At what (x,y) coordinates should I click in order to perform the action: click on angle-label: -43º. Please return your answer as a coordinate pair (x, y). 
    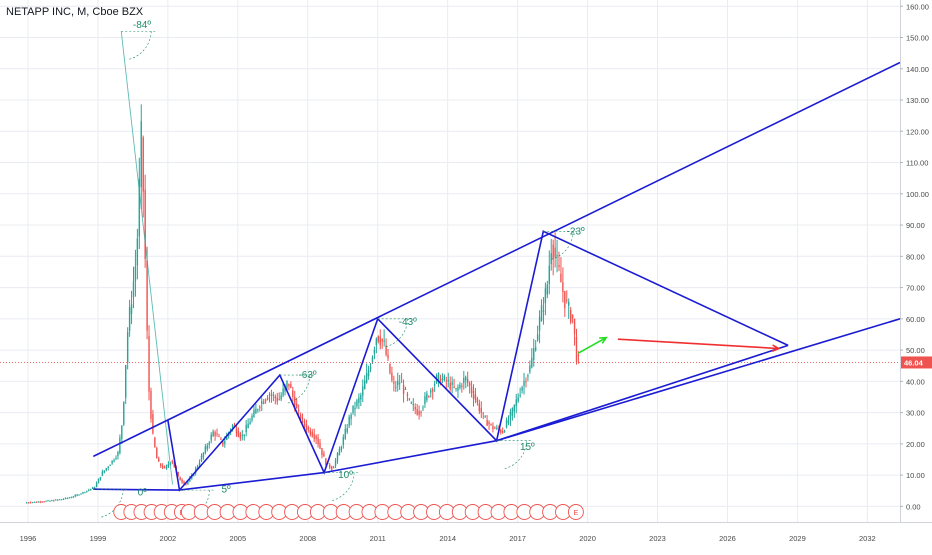
    Looking at the image, I should click on (408, 322).